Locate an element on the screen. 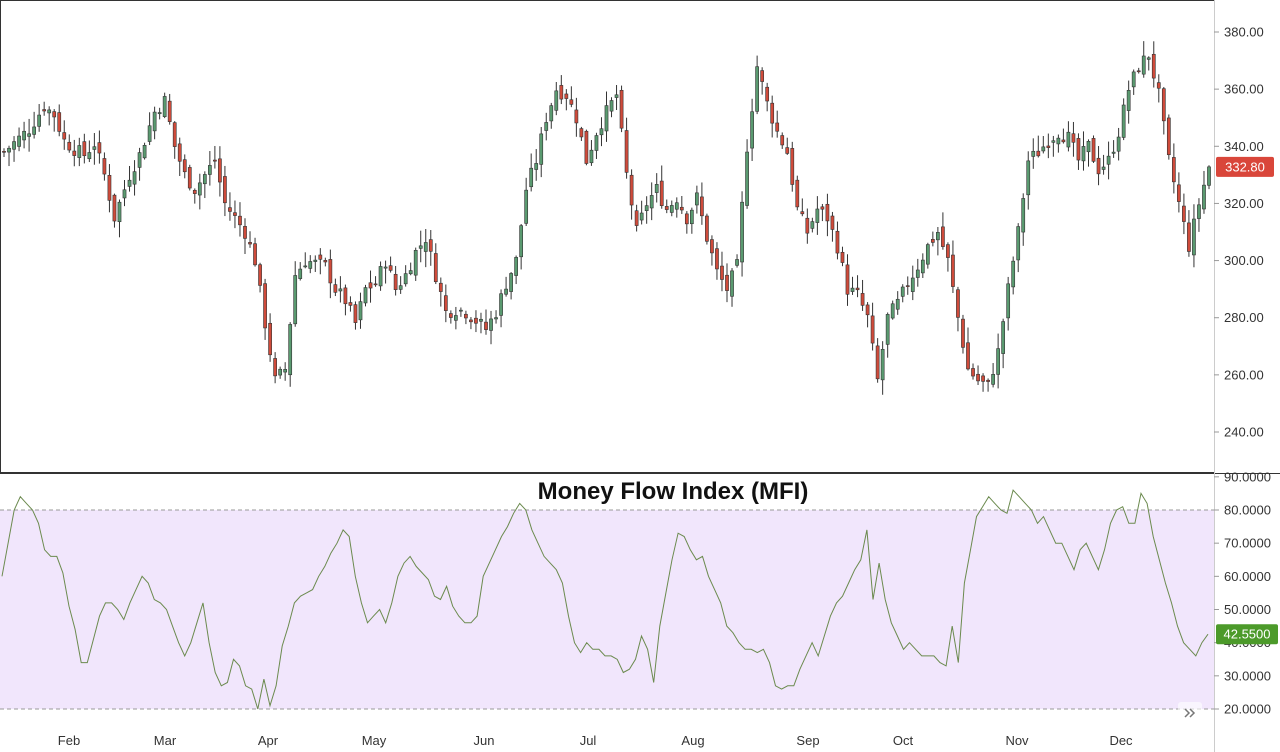 This screenshot has width=1280, height=752. mfi-tick-label: 70.0000 is located at coordinates (1247, 543).